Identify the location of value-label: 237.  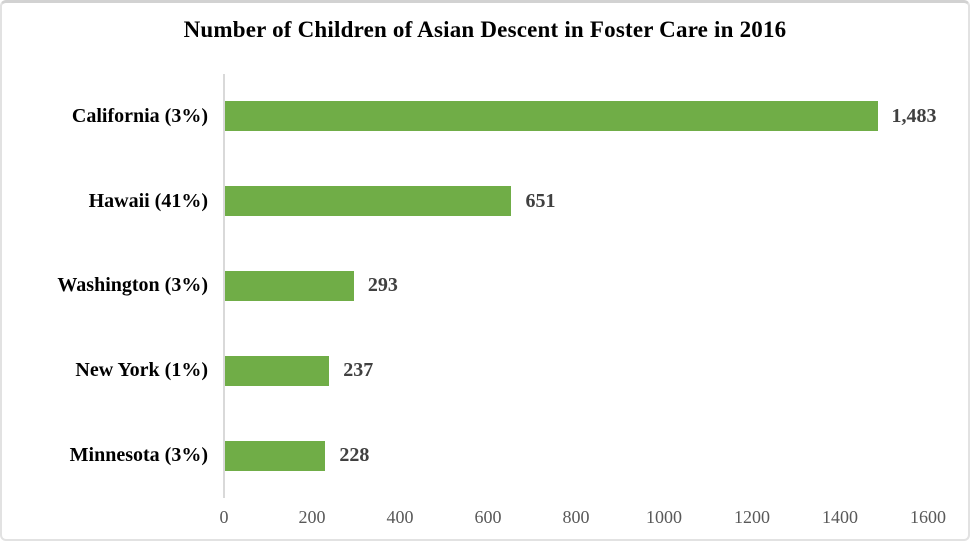
(358, 370).